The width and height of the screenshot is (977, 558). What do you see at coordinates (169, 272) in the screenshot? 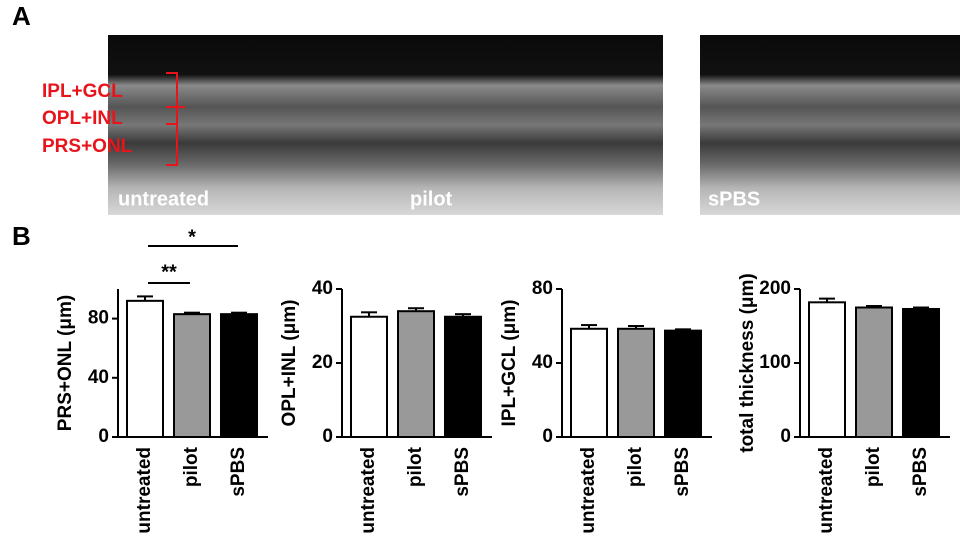
I see `sig-label: **` at bounding box center [169, 272].